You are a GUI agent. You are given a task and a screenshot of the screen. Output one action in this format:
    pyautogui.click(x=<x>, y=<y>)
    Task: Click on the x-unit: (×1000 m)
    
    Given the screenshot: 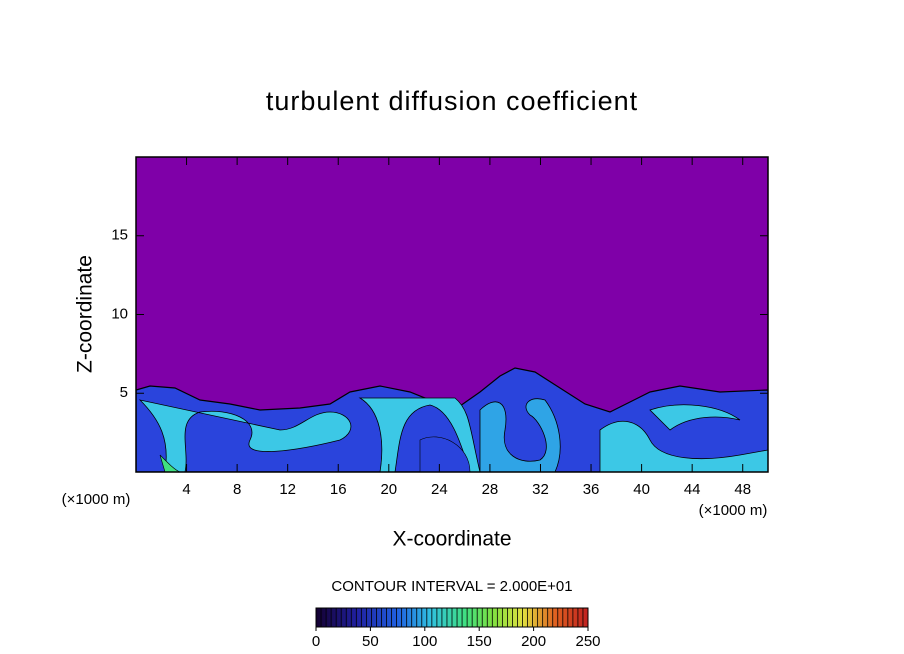 What is the action you would take?
    pyautogui.click(x=733, y=510)
    